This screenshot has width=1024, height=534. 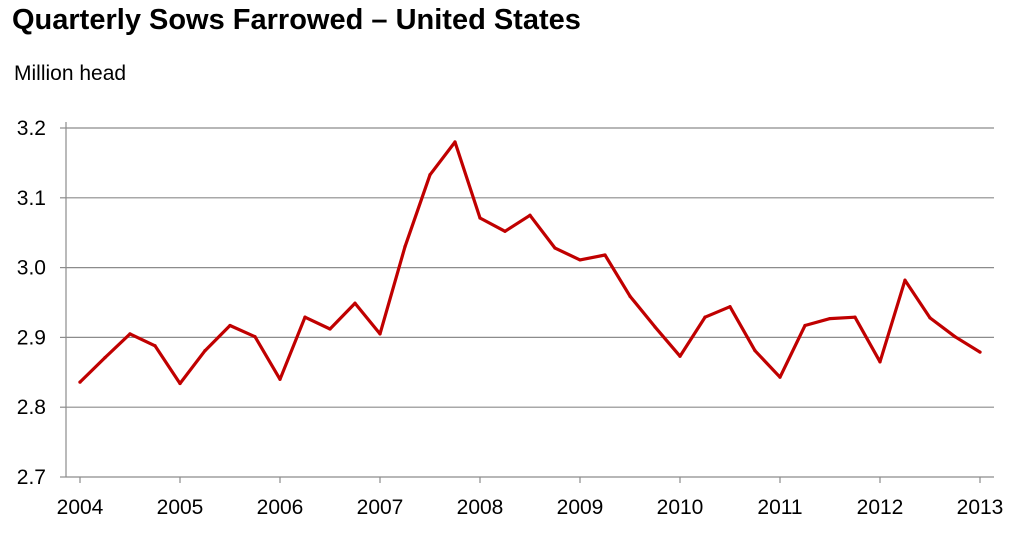 What do you see at coordinates (580, 507) in the screenshot?
I see `x-tick-label: 2009` at bounding box center [580, 507].